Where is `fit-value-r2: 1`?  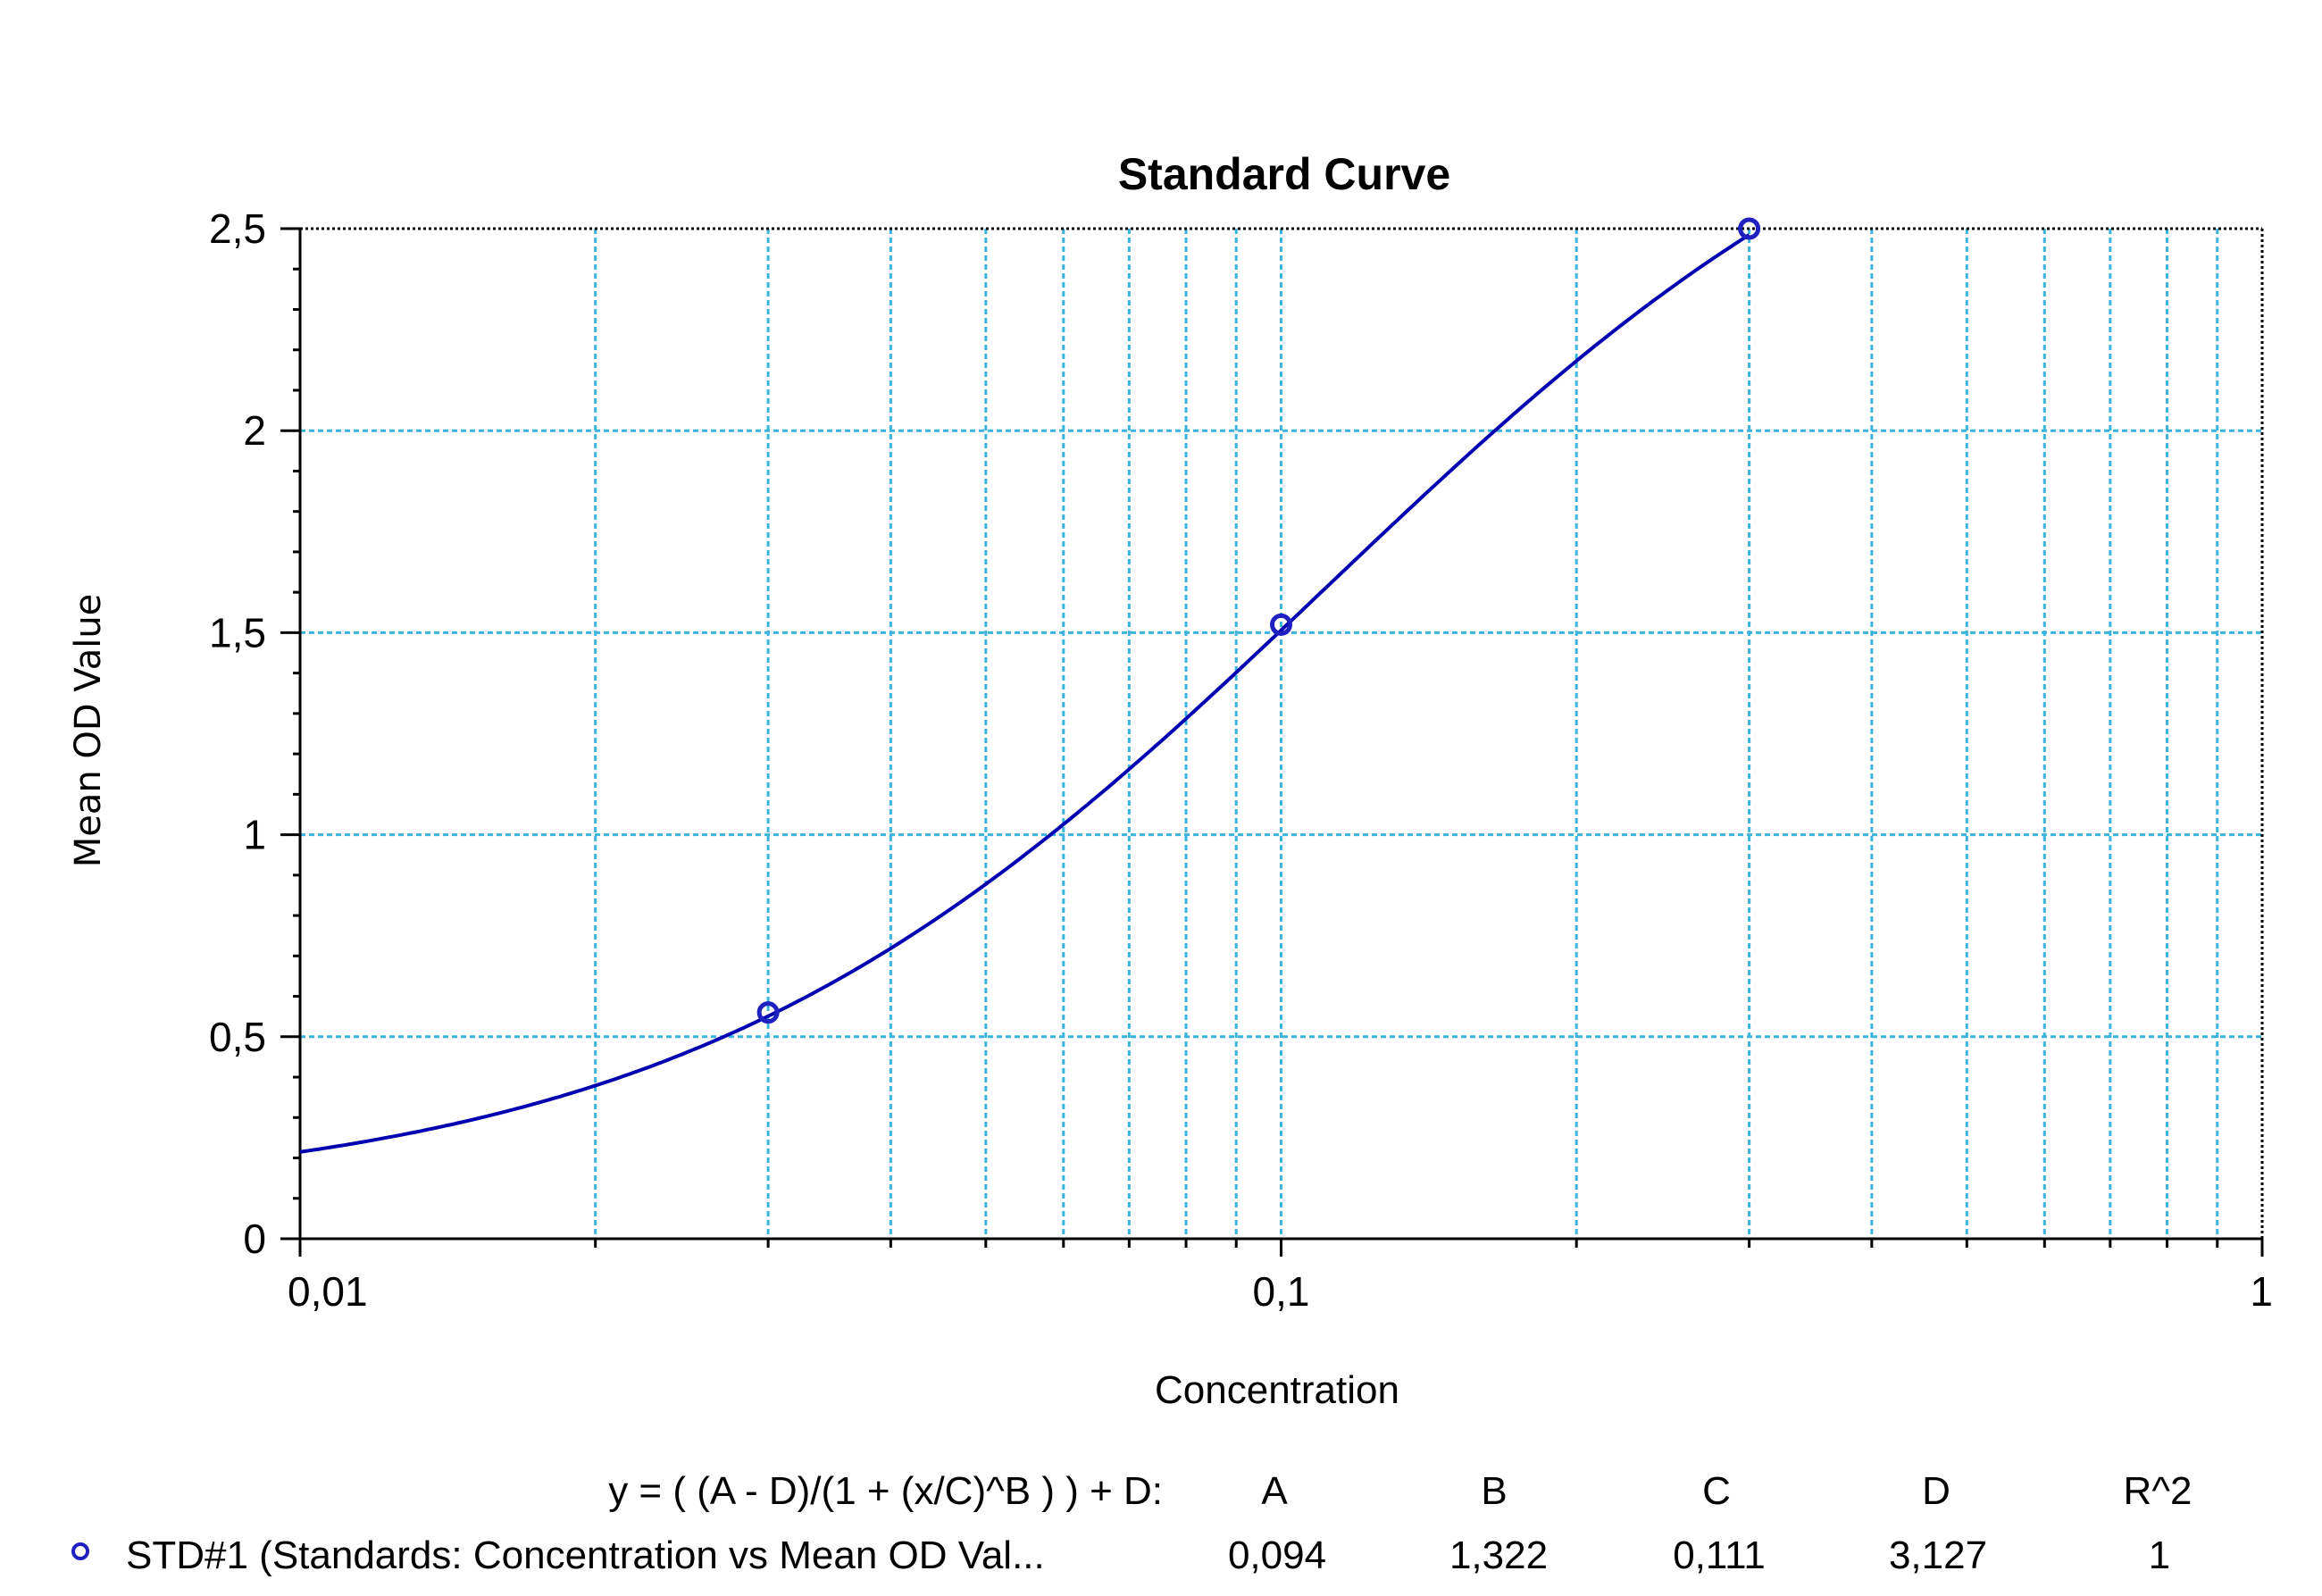
fit-value-r2: 1 is located at coordinates (2159, 1555).